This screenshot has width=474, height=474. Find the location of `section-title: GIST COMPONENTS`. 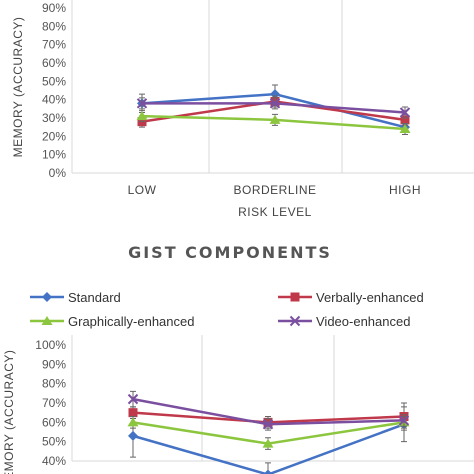

section-title: GIST COMPONENTS is located at coordinates (230, 252).